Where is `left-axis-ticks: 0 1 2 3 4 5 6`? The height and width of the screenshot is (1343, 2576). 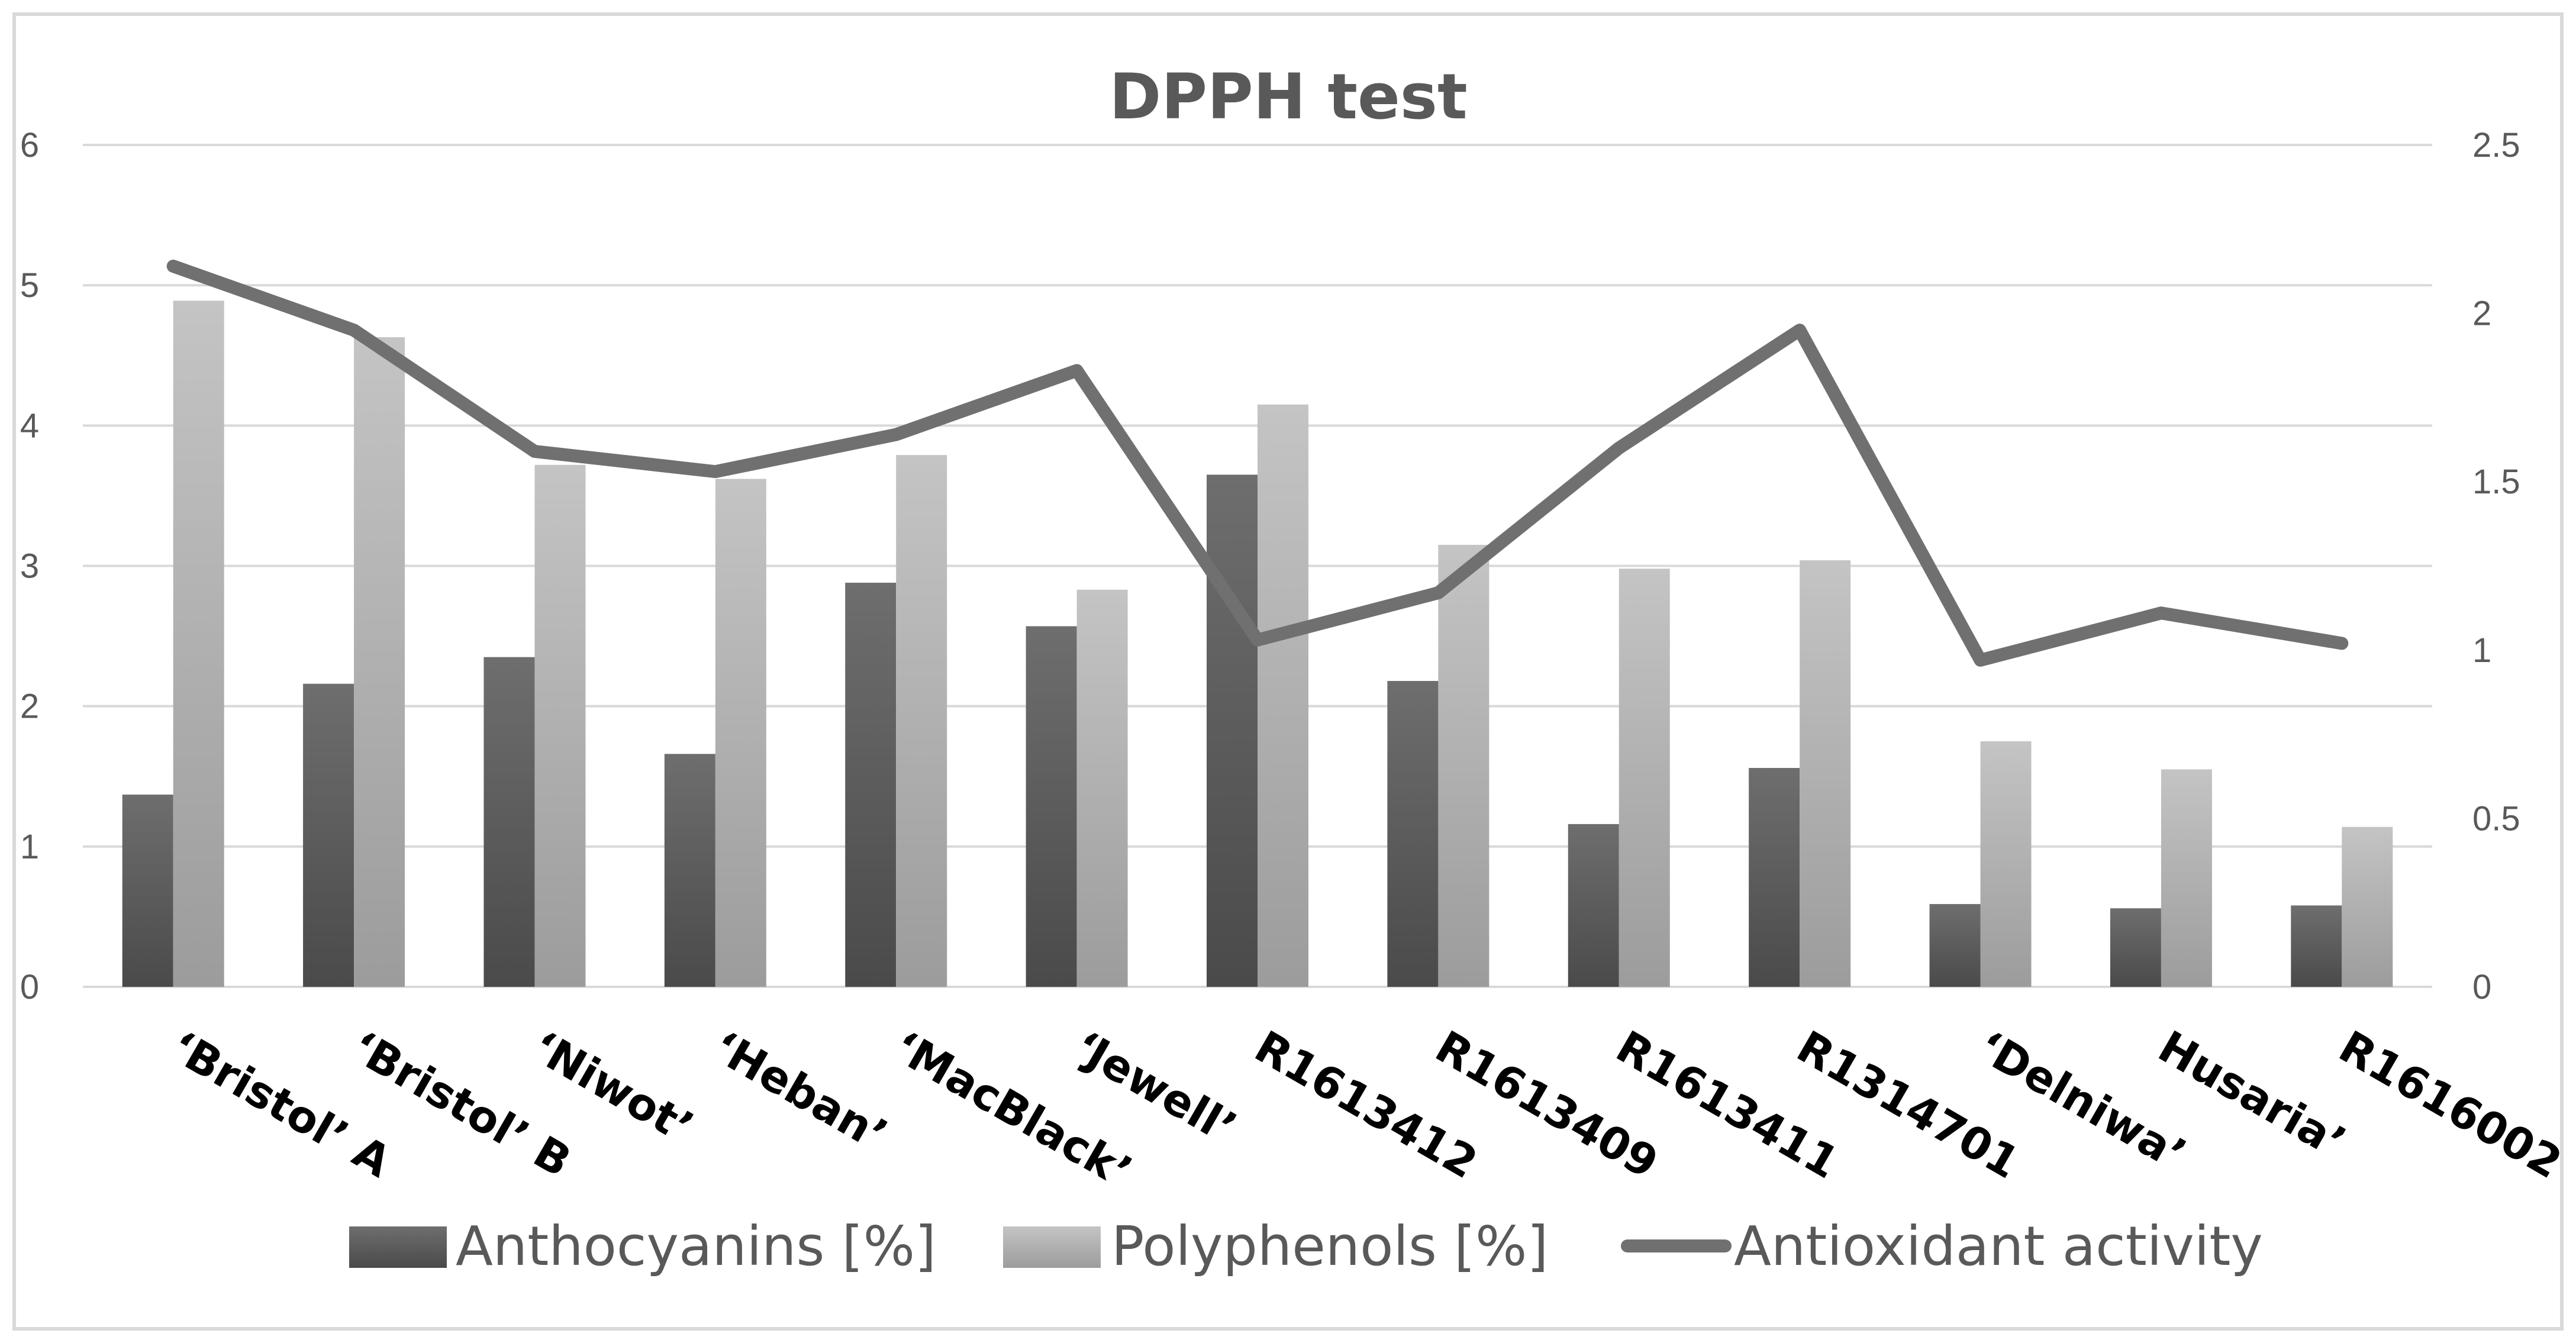 left-axis-ticks: 0 1 2 3 4 5 6 is located at coordinates (29, 566).